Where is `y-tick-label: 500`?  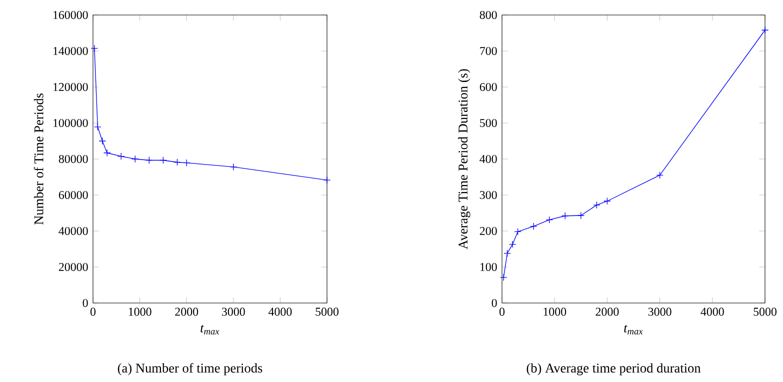 y-tick-label: 500 is located at coordinates (488, 123).